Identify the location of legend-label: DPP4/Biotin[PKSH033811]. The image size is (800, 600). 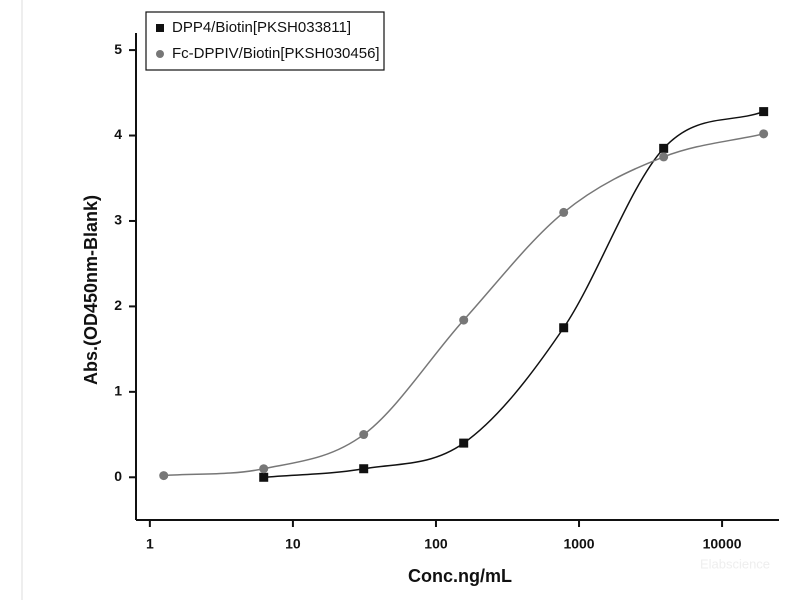
(261, 27).